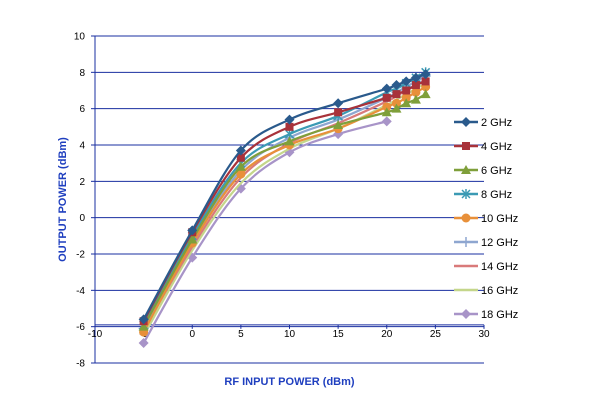 This screenshot has width=600, height=400. What do you see at coordinates (496, 195) in the screenshot?
I see `legend-label: 8 GHz` at bounding box center [496, 195].